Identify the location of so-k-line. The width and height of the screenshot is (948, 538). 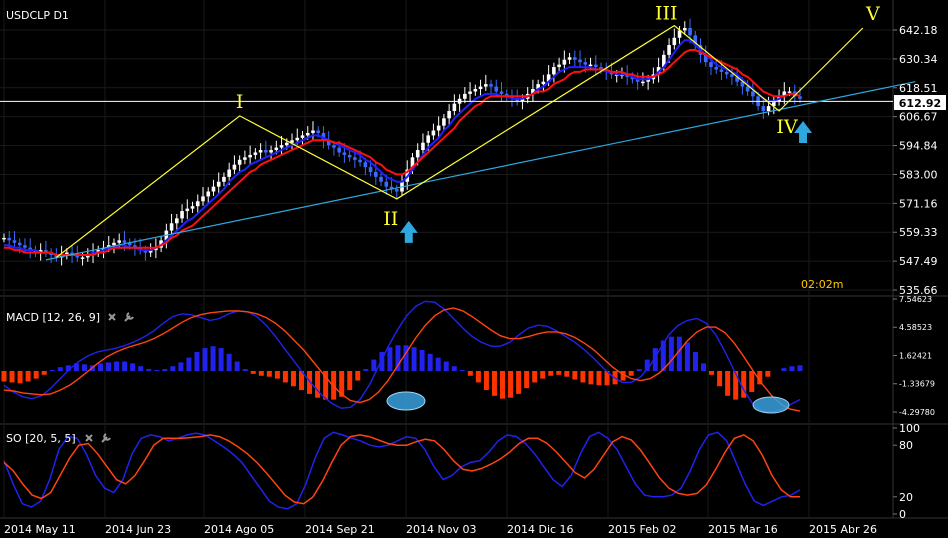
(402, 470).